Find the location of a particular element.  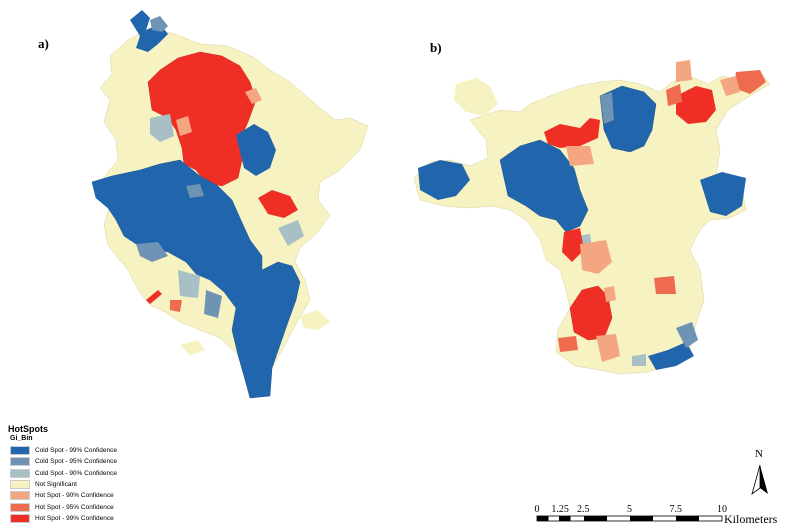

legend-item: Hot Spot - 95% Confidence is located at coordinates (108, 506).